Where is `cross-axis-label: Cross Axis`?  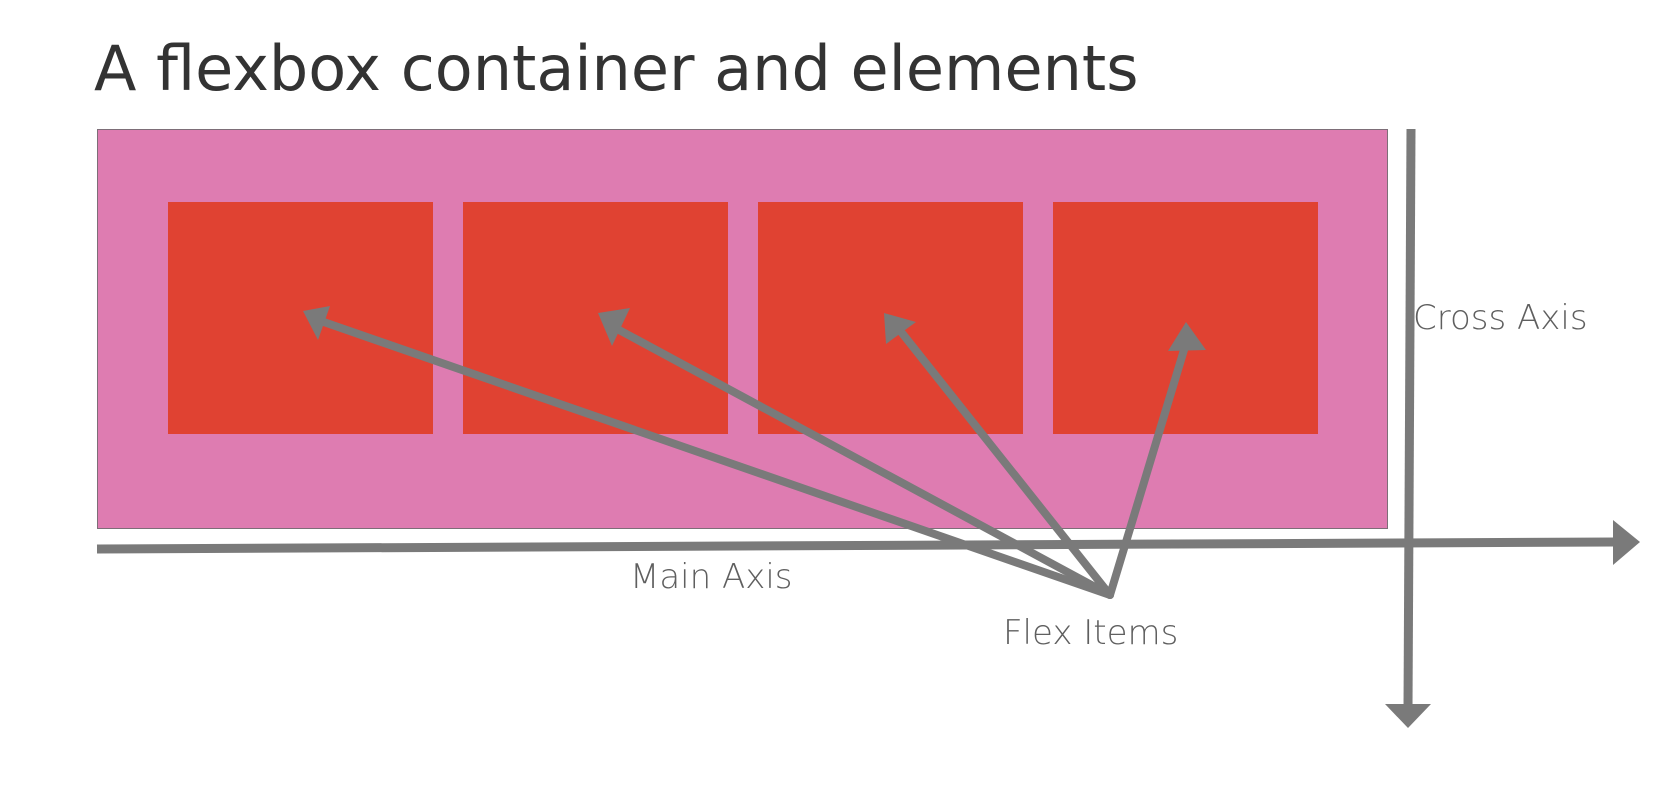
cross-axis-label: Cross Axis is located at coordinates (1500, 318).